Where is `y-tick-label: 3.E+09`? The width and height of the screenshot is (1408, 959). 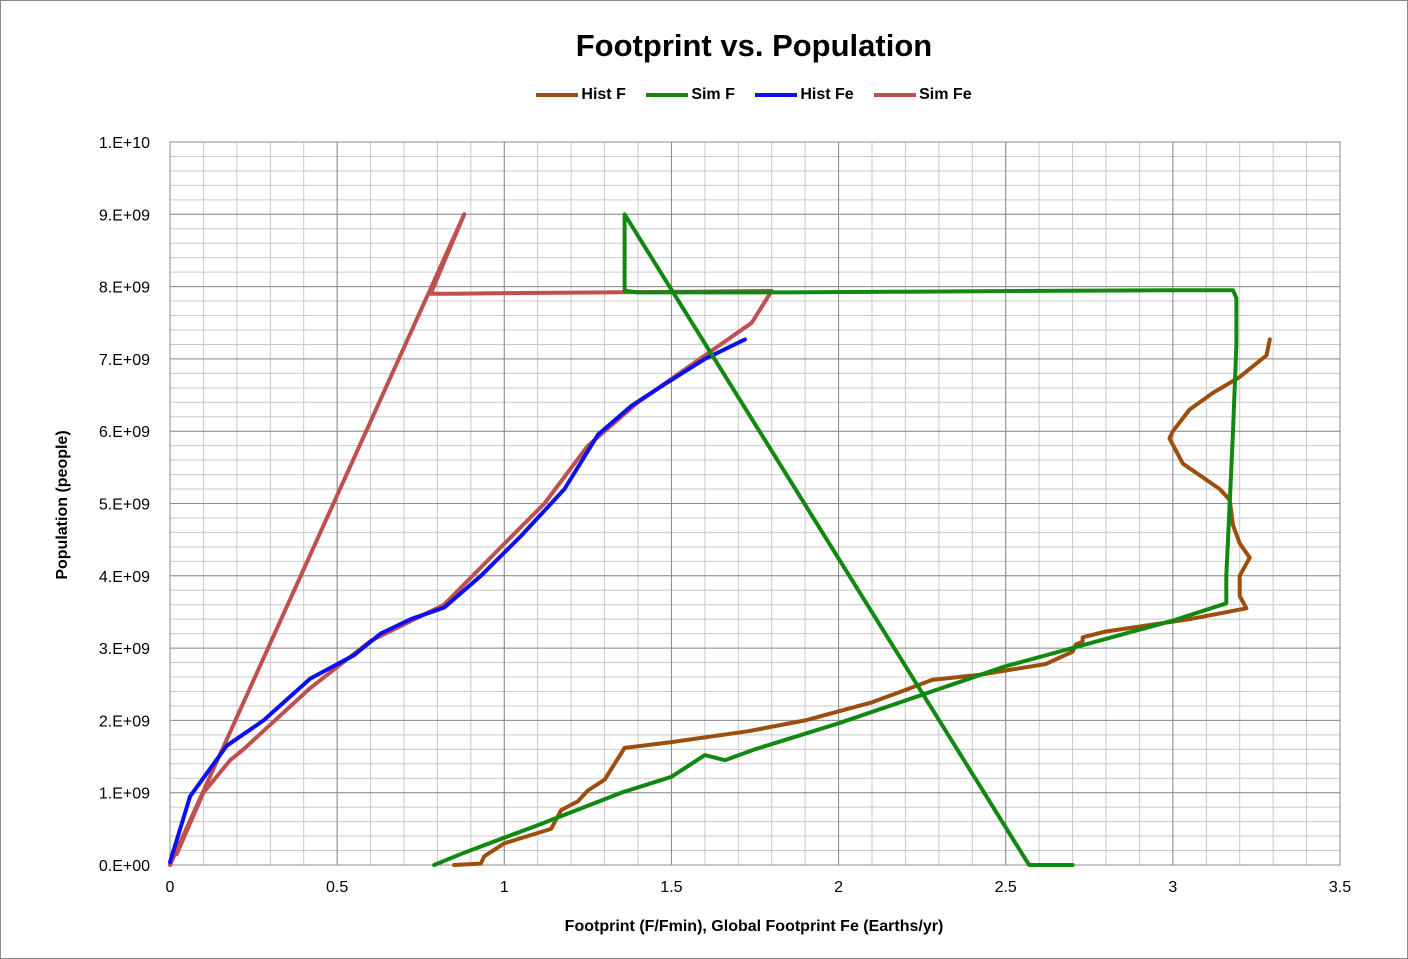
y-tick-label: 3.E+09 is located at coordinates (124, 649).